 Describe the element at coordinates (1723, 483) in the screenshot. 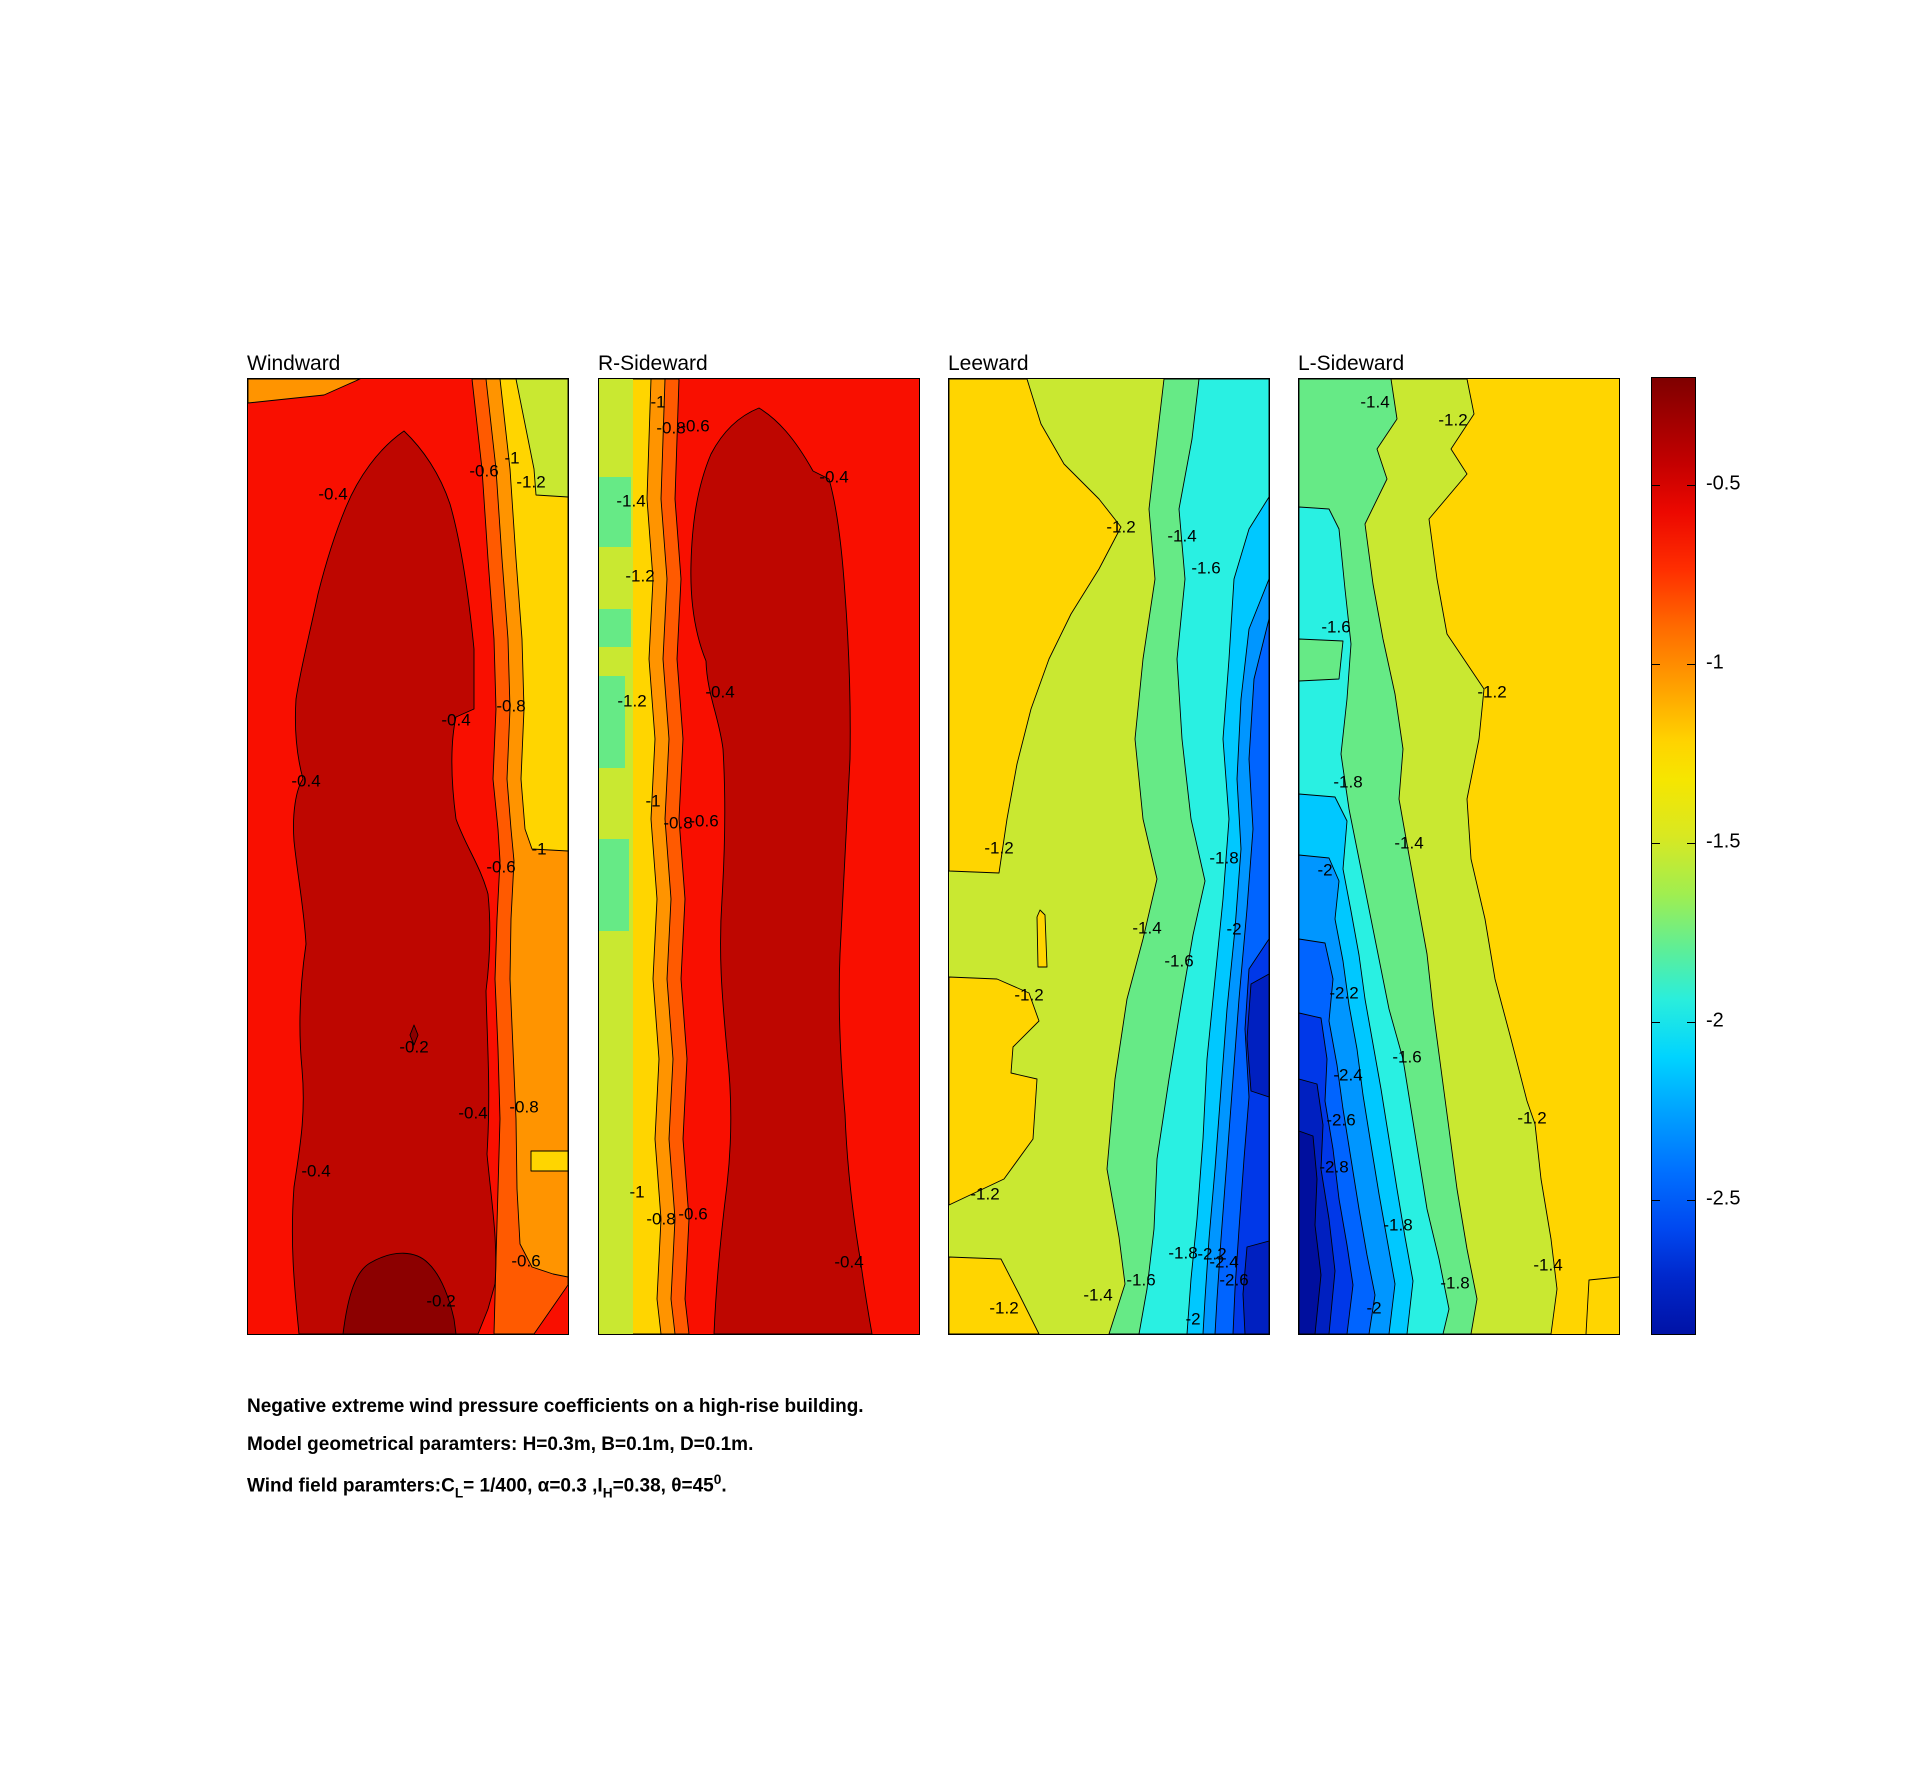

I see `colorbar-tick-label: -0.5` at that location.